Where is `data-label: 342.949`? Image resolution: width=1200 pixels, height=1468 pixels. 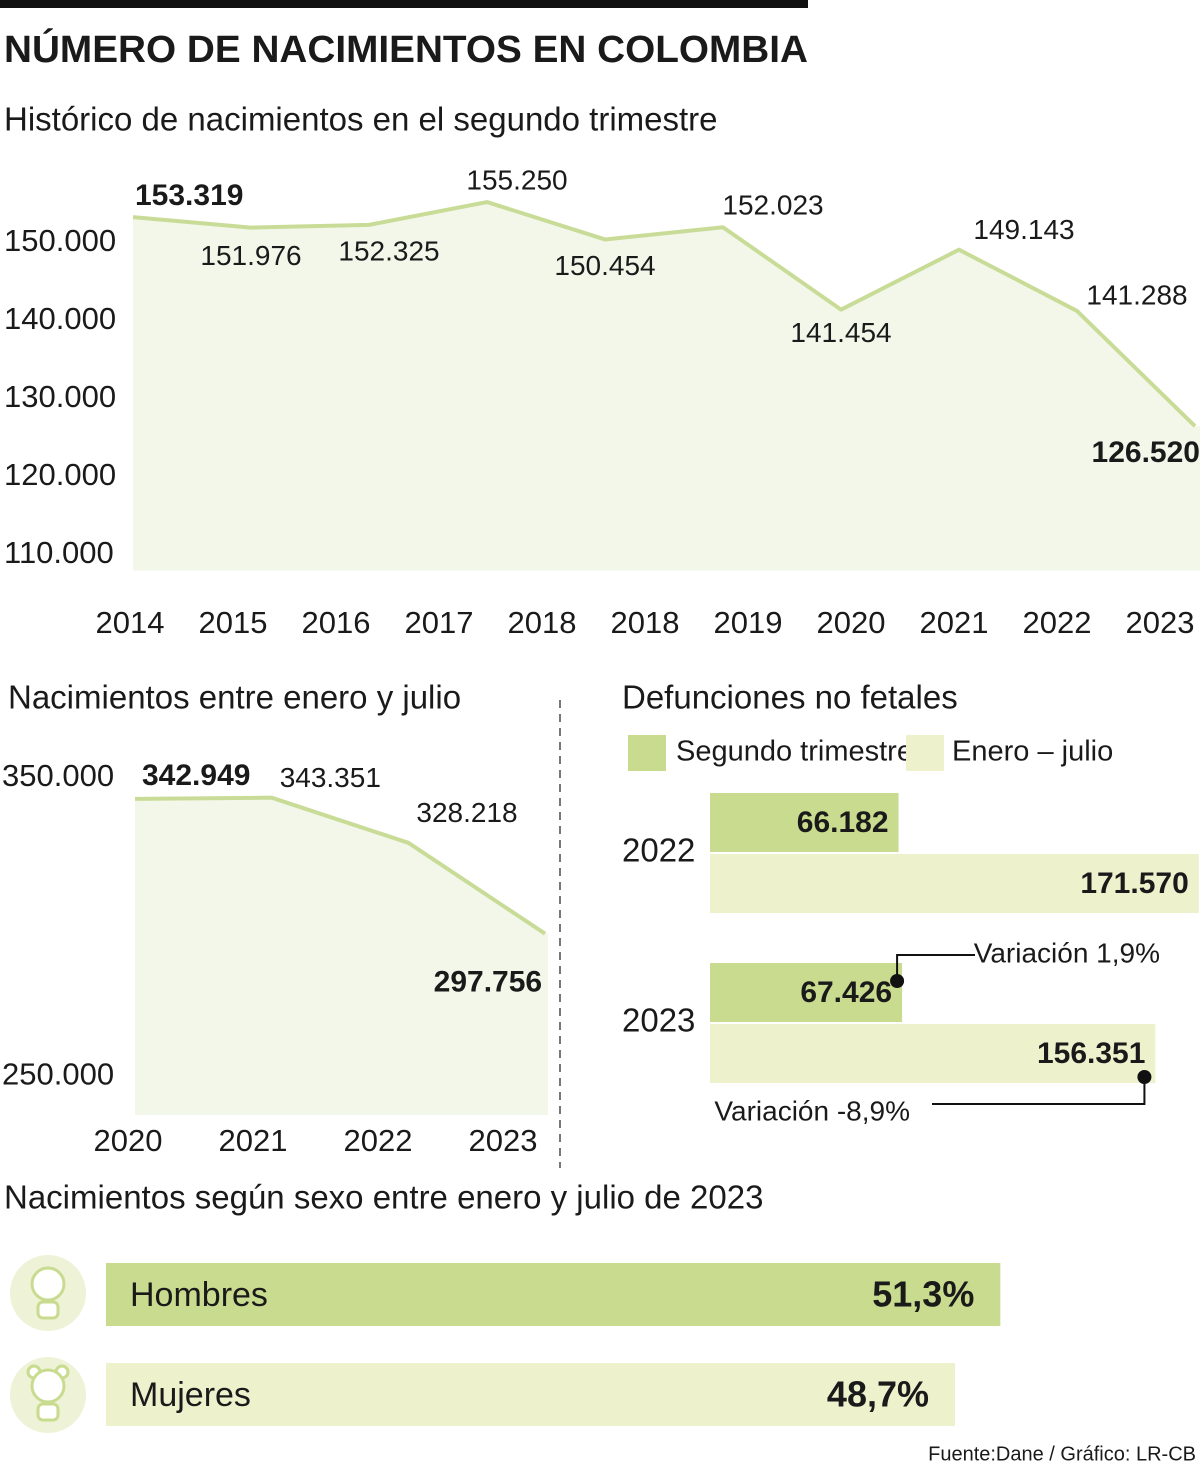
data-label: 342.949 is located at coordinates (196, 775).